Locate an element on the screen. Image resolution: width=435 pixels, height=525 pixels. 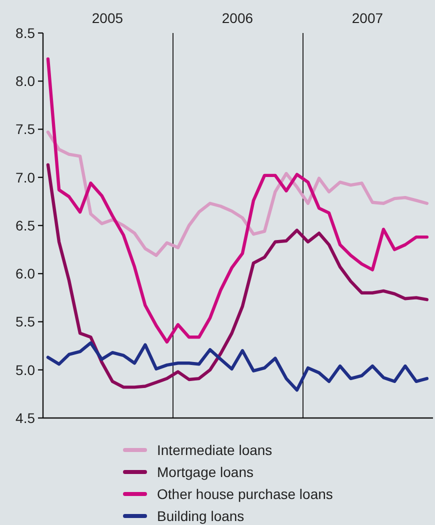
y-tick-label: 7.0 is located at coordinates (26, 177).